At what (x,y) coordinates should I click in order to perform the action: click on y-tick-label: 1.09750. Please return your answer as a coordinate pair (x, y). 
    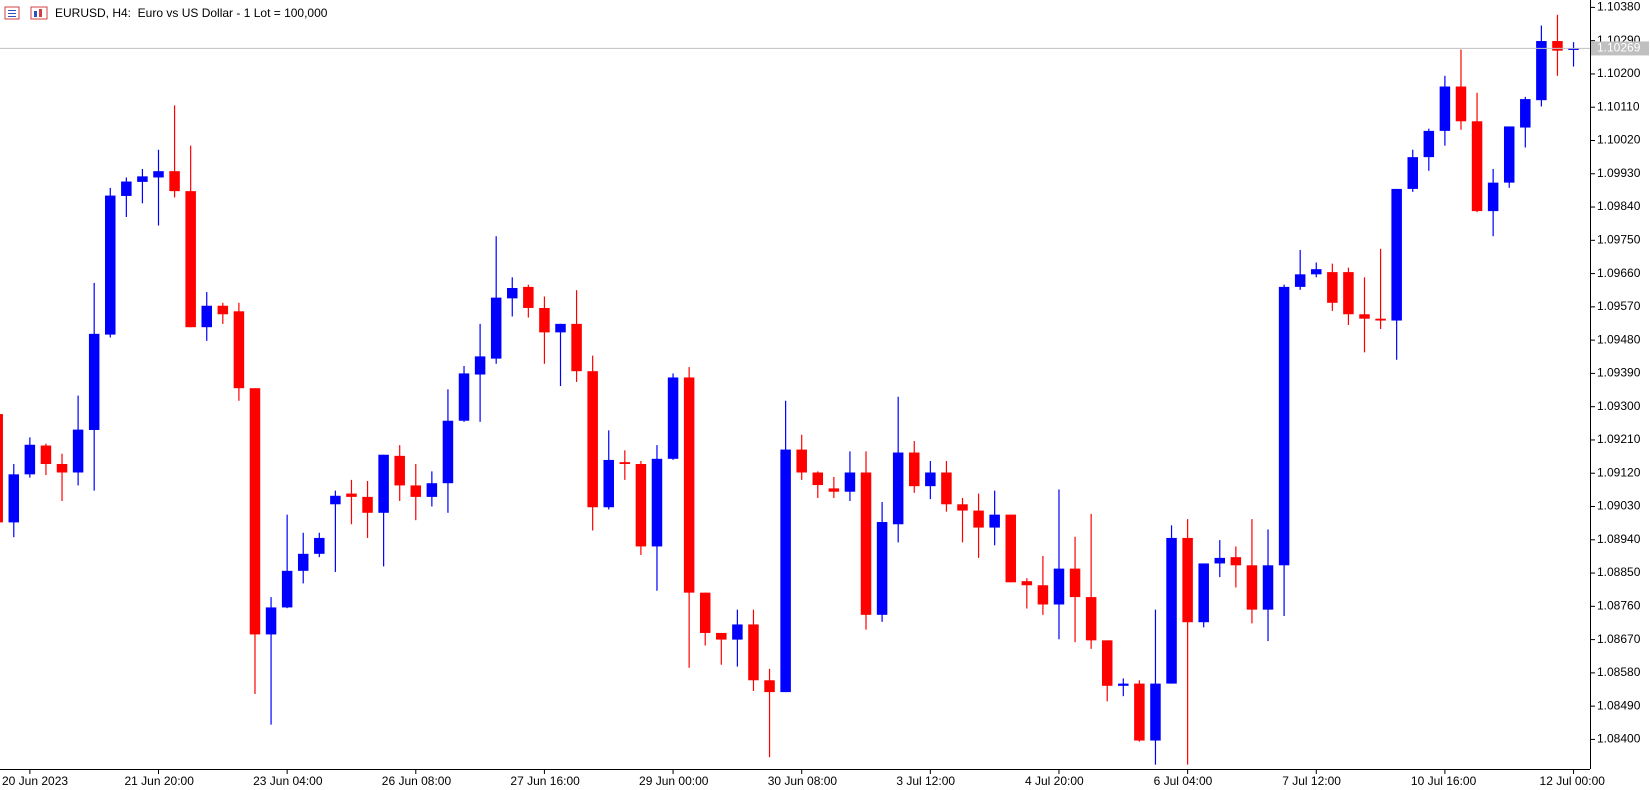
    Looking at the image, I should click on (1619, 239).